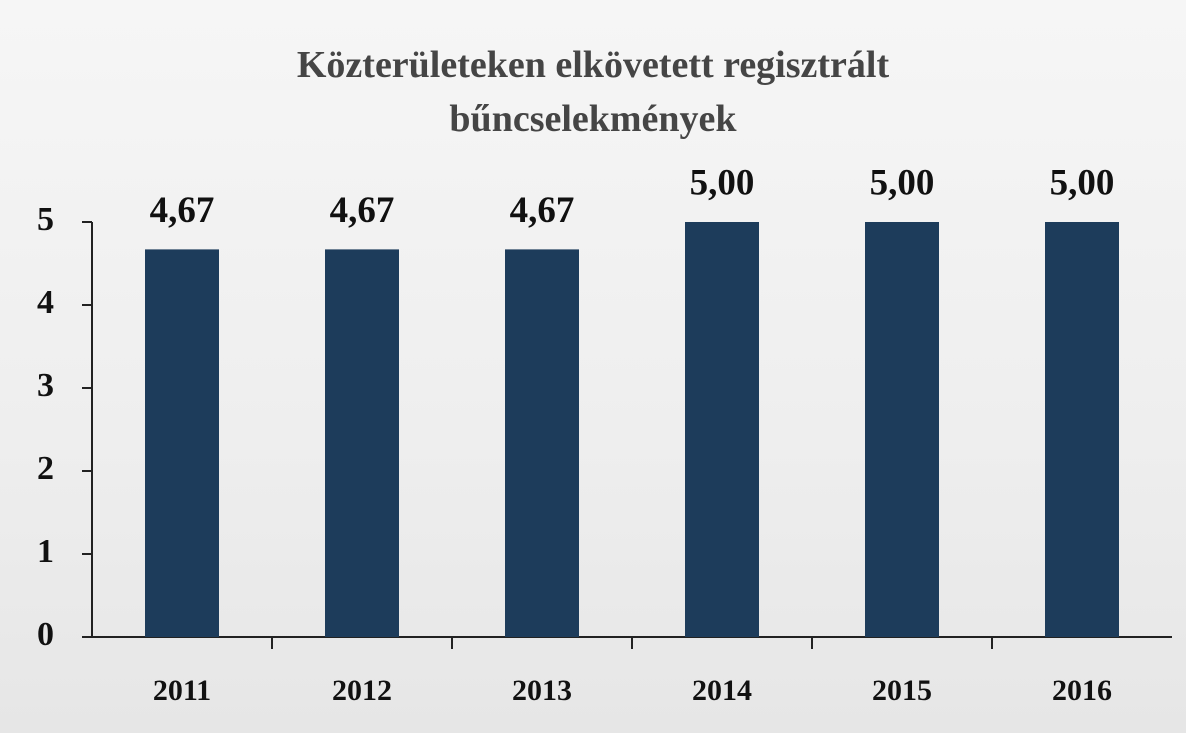 This screenshot has width=1186, height=733. I want to click on y-tick-label: 1, so click(45, 551).